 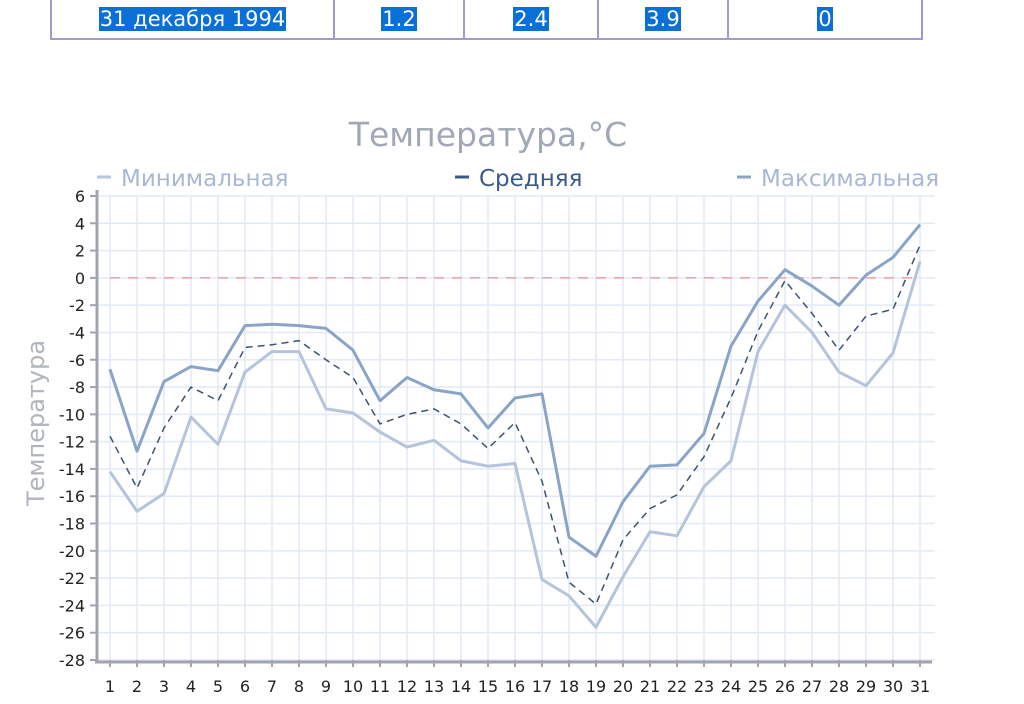 I want to click on y-tick-label: -26, so click(x=72, y=633).